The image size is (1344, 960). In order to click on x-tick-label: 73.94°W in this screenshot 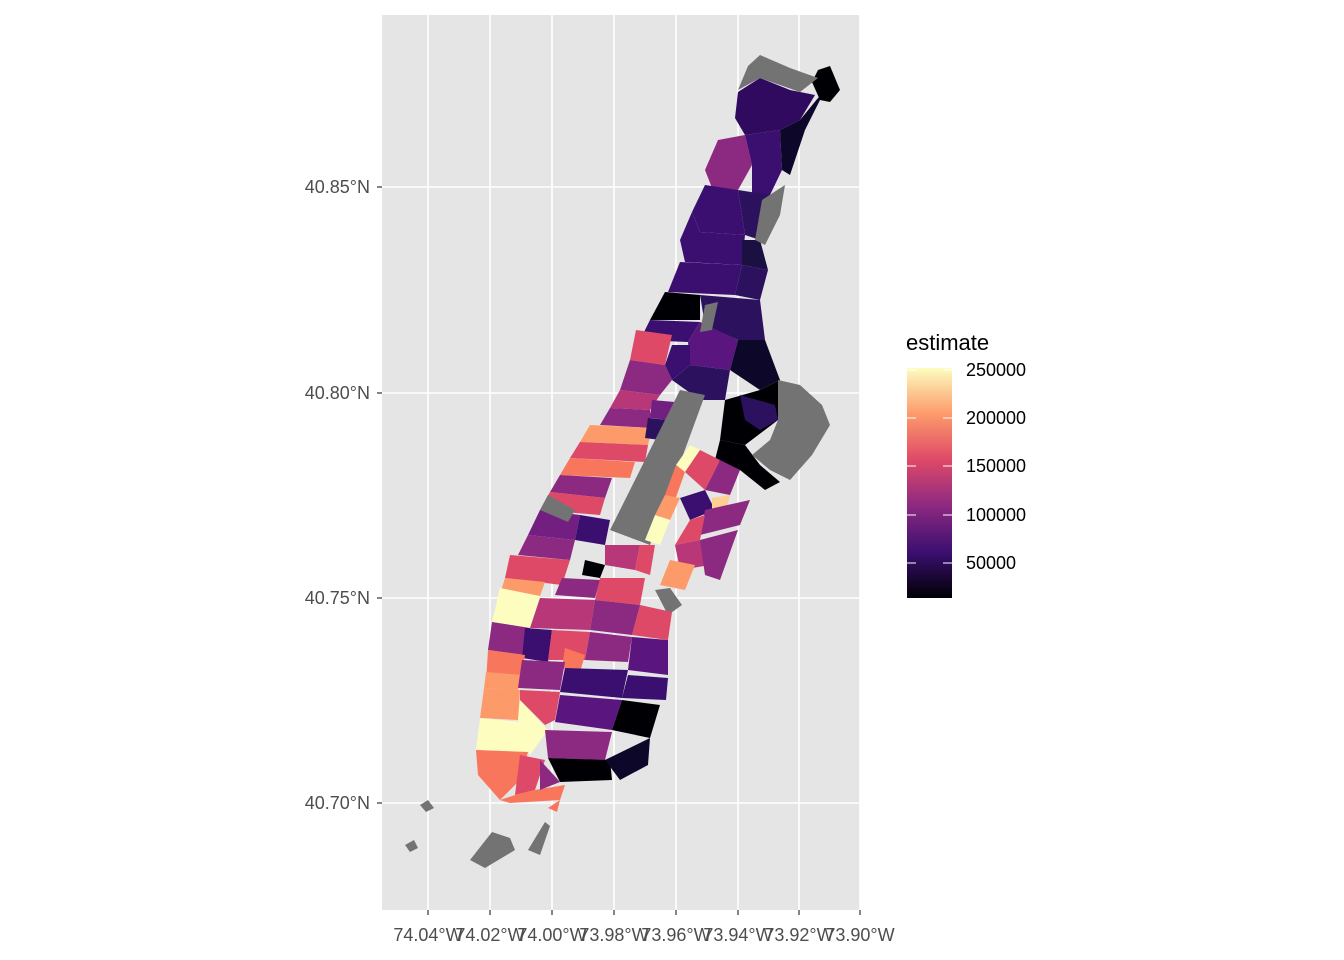, I will do `click(737, 935)`.